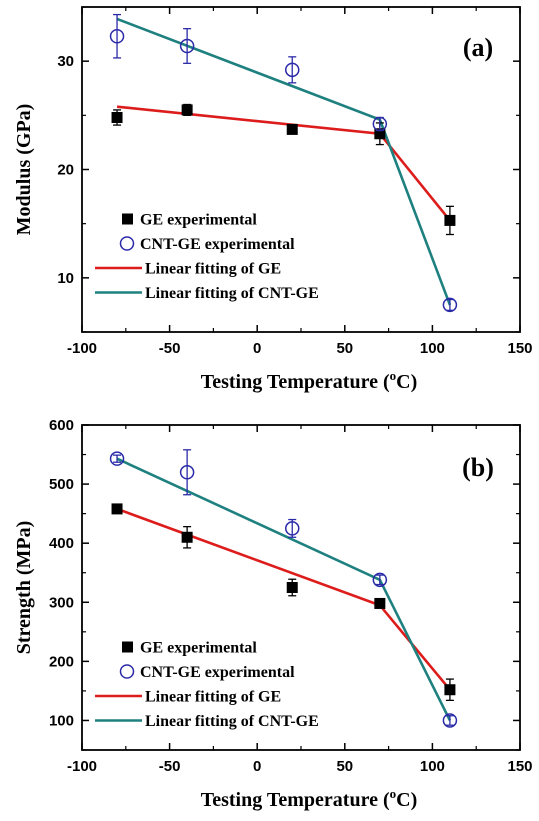 This screenshot has height=821, width=539. Describe the element at coordinates (65, 170) in the screenshot. I see `y-tick-label: 20` at that location.